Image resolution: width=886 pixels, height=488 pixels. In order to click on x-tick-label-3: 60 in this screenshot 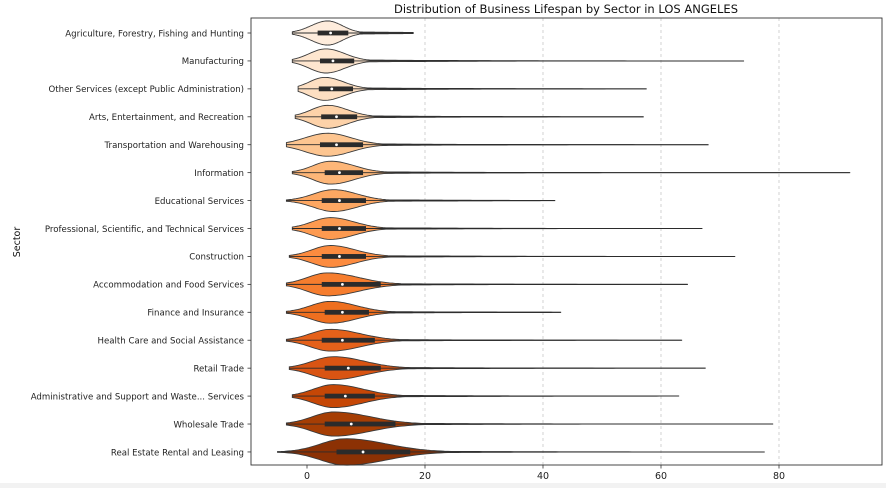, I will do `click(661, 476)`.